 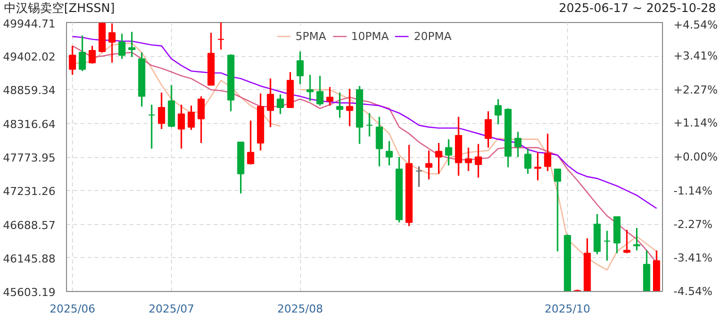 What do you see at coordinates (693, 291) in the screenshot?
I see `y2-tick-label: -4.54%` at bounding box center [693, 291].